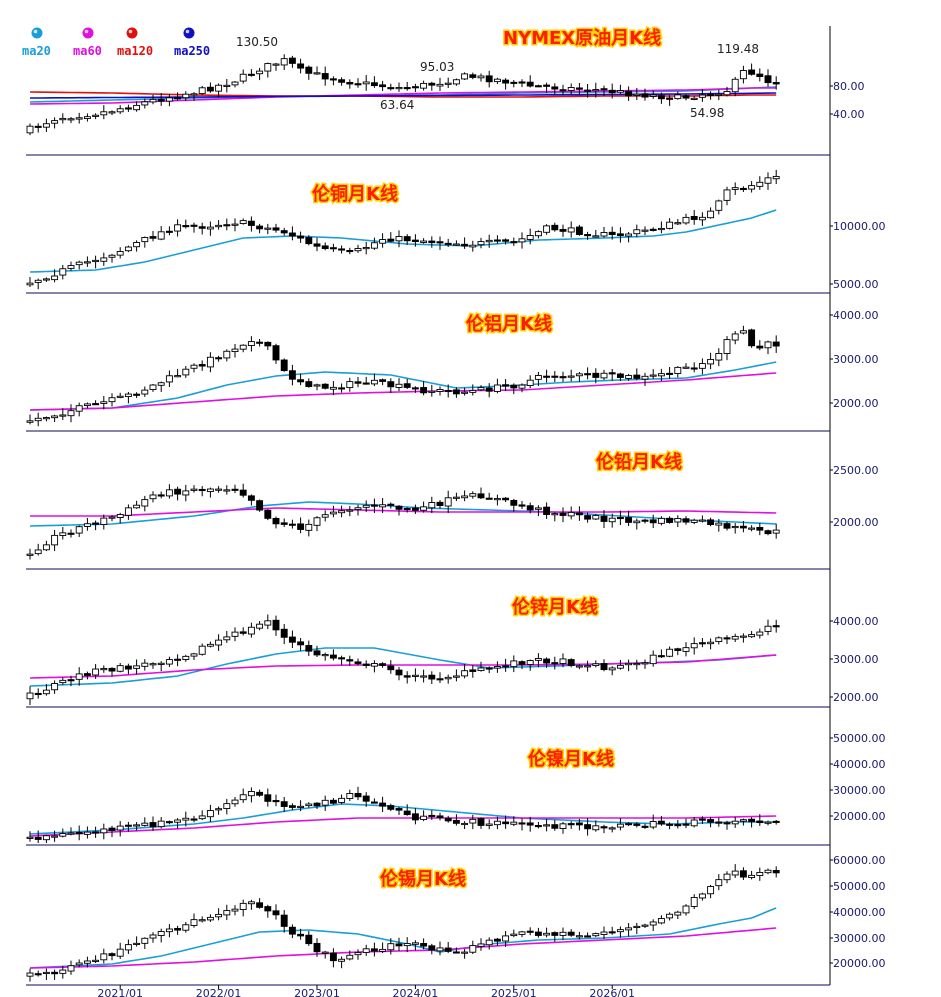  I want to click on y-tick-label: 10000.00, so click(859, 226).